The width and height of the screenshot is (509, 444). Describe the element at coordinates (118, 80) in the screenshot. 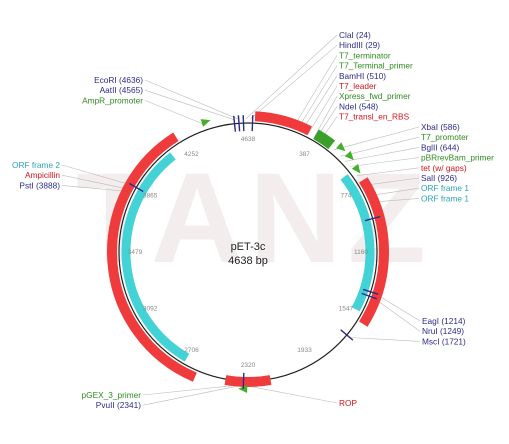

I see `label-left-top-0: EcoRI (4636)` at that location.